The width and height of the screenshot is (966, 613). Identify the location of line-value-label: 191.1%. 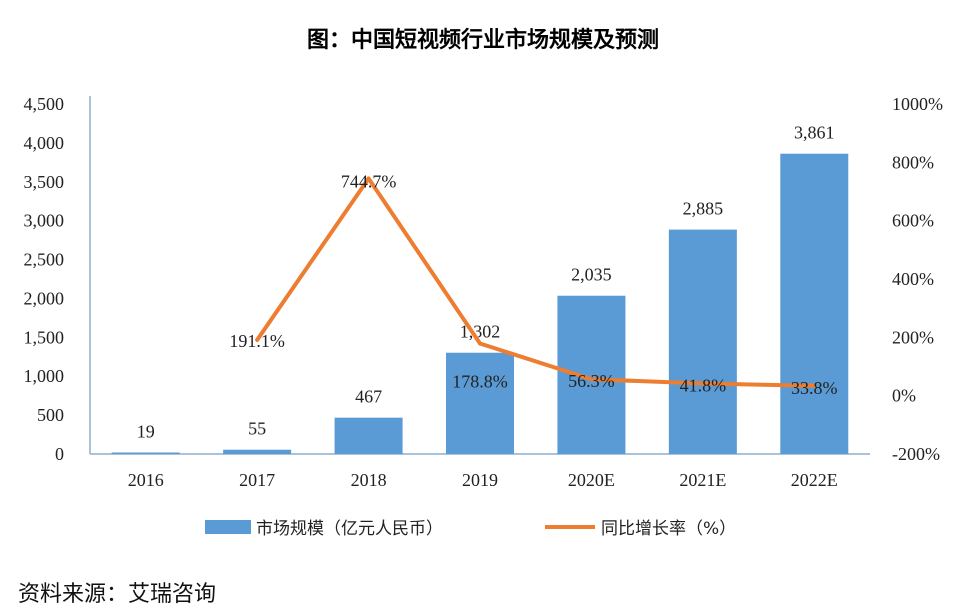
(257, 341).